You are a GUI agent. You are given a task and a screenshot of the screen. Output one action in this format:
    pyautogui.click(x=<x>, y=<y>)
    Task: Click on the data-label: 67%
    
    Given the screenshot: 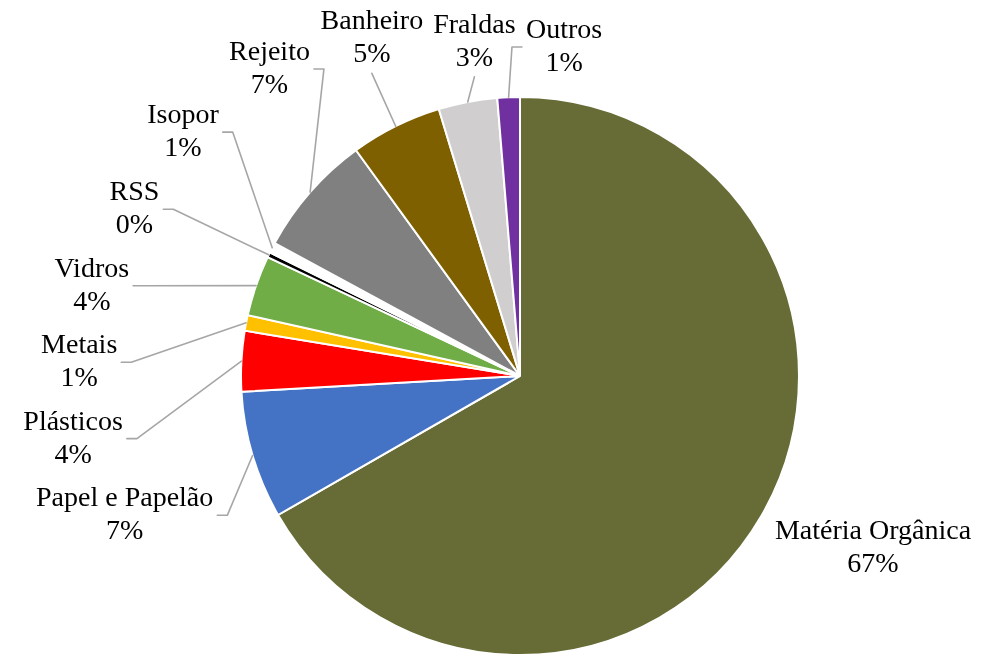 What is the action you would take?
    pyautogui.click(x=873, y=562)
    